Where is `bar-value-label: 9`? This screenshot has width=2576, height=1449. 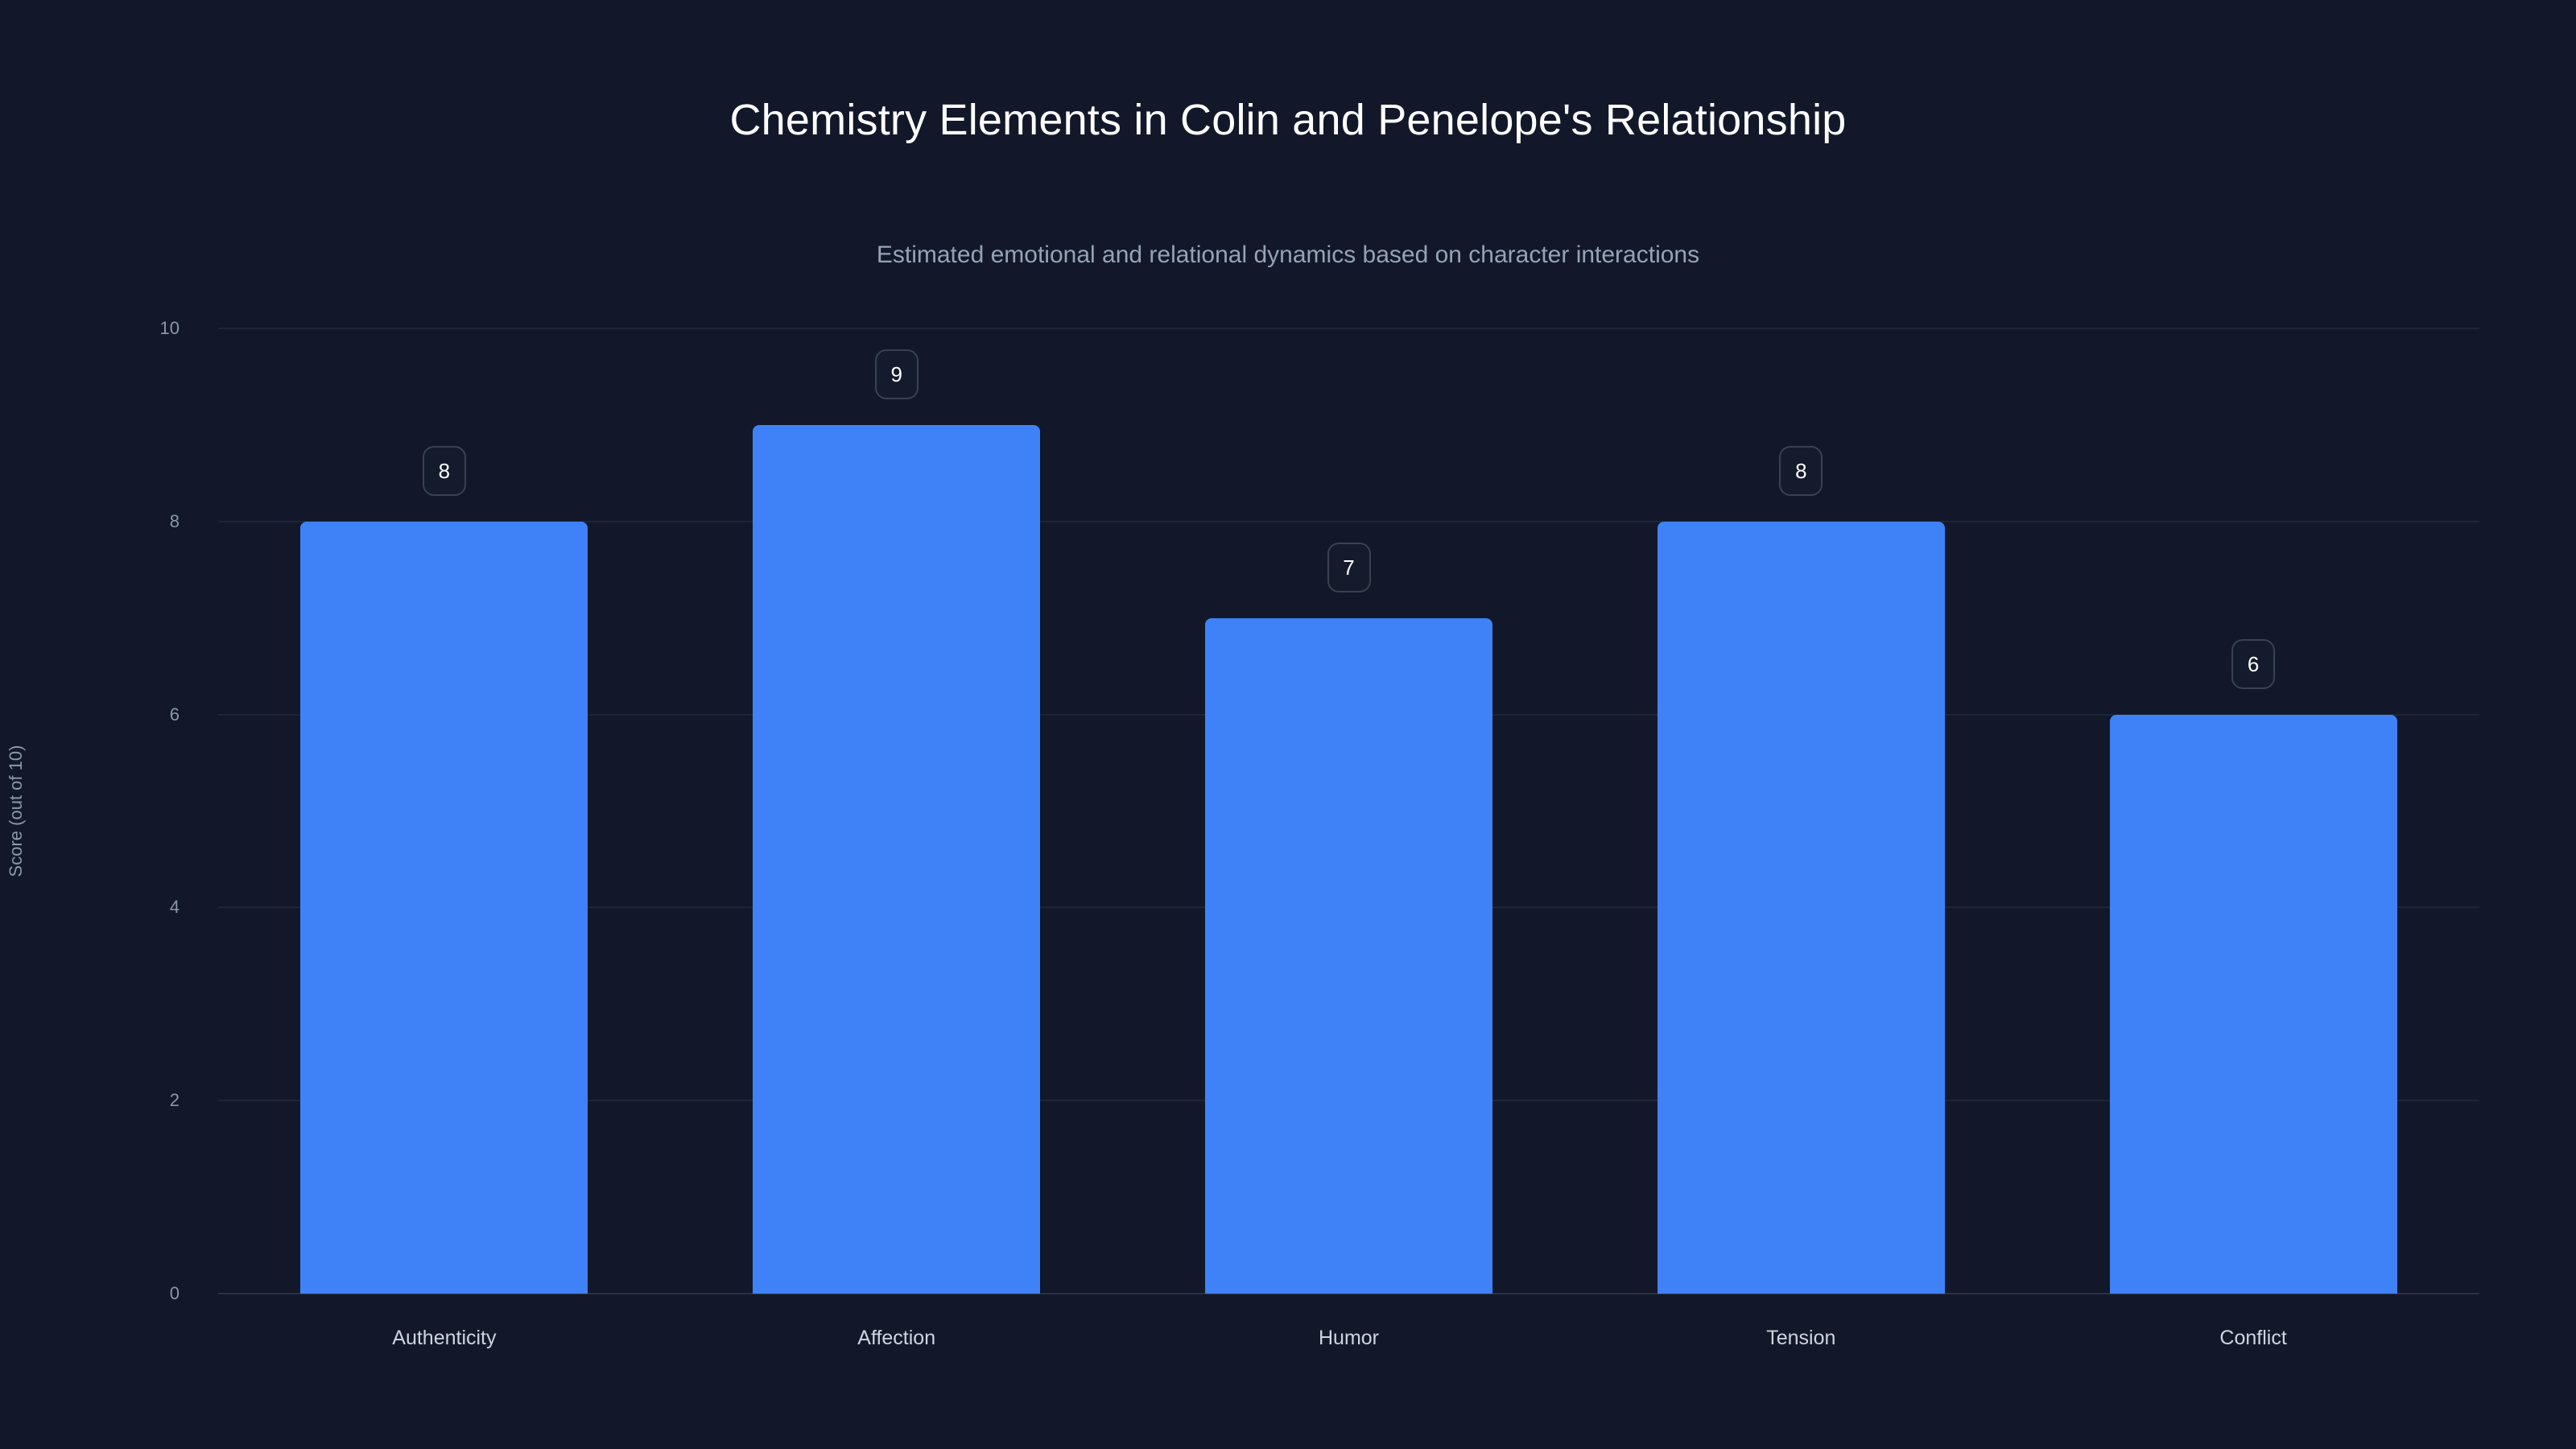 bar-value-label: 9 is located at coordinates (896, 374).